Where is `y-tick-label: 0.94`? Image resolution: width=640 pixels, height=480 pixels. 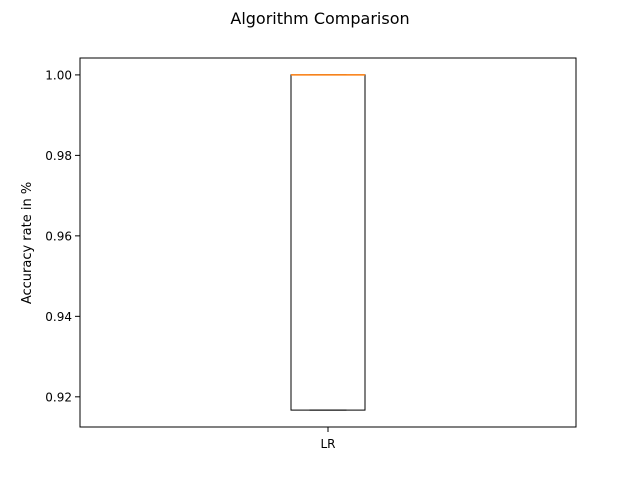
y-tick-label: 0.94 is located at coordinates (58, 317).